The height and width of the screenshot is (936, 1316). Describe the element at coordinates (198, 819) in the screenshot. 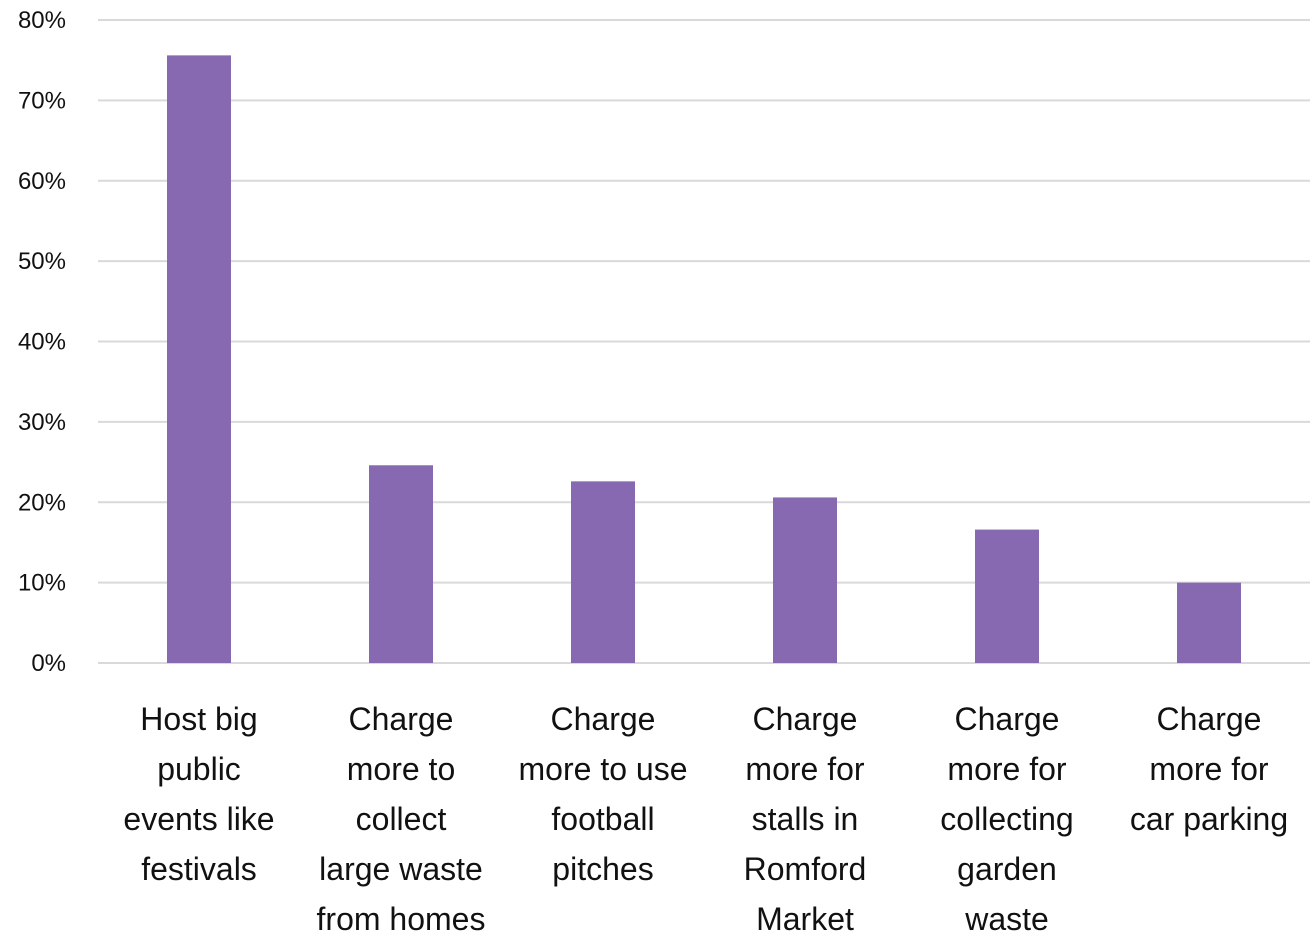

I see `x-category-label-line: events like` at that location.